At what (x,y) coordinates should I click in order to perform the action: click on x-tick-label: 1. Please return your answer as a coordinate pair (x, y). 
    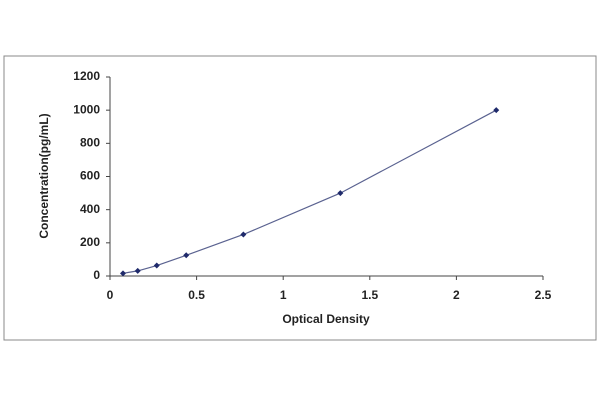
    Looking at the image, I should click on (283, 295).